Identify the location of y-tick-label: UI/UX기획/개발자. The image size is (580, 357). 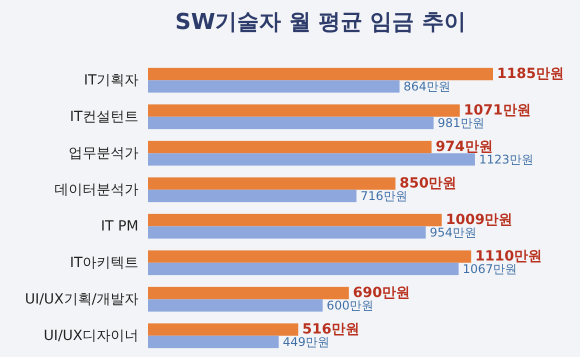
(81, 299).